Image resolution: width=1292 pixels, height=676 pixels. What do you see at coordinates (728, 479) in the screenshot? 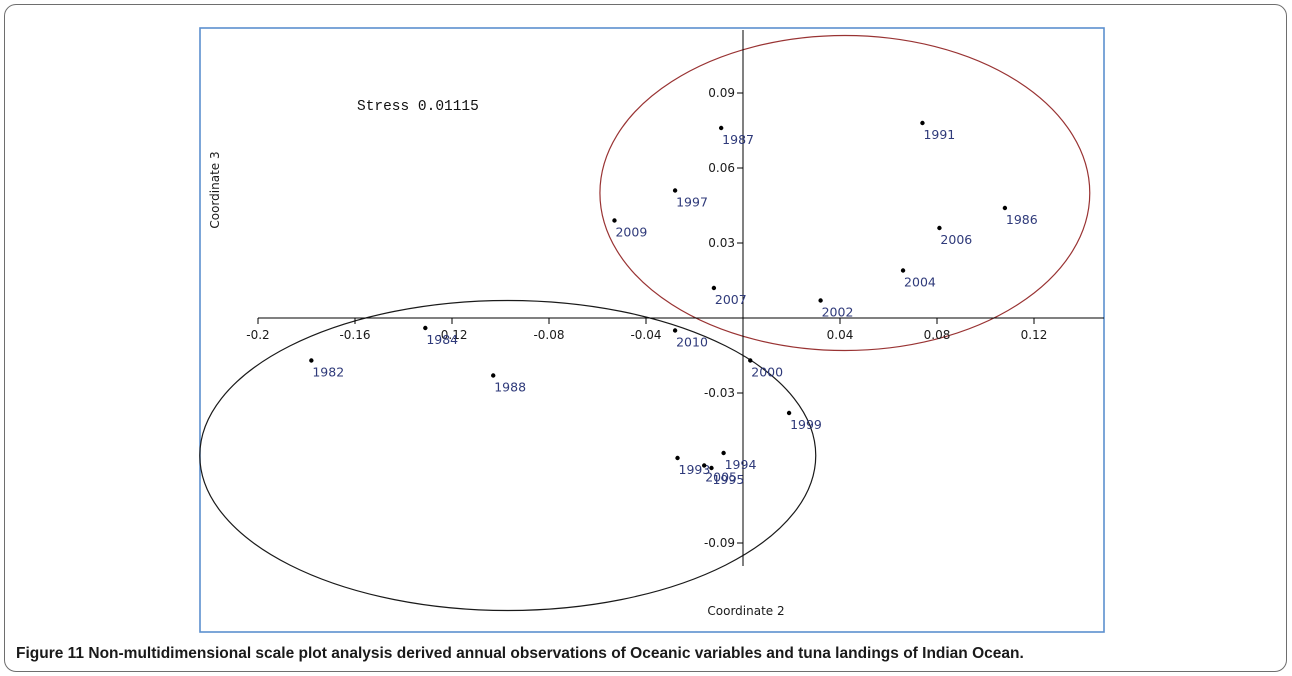
I see `point-label-1995: 1995` at bounding box center [728, 479].